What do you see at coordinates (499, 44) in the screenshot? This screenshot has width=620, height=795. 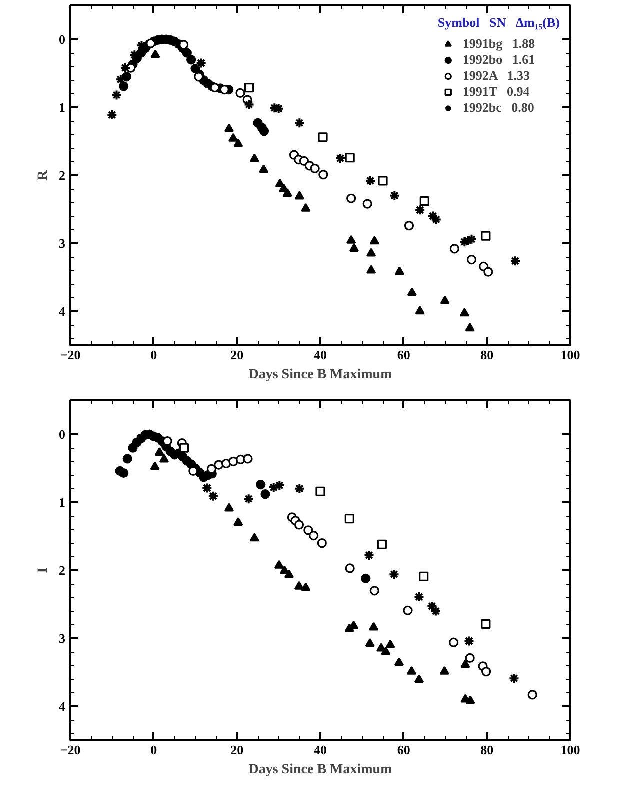 I see `legend-label: 1991bg 1.88` at bounding box center [499, 44].